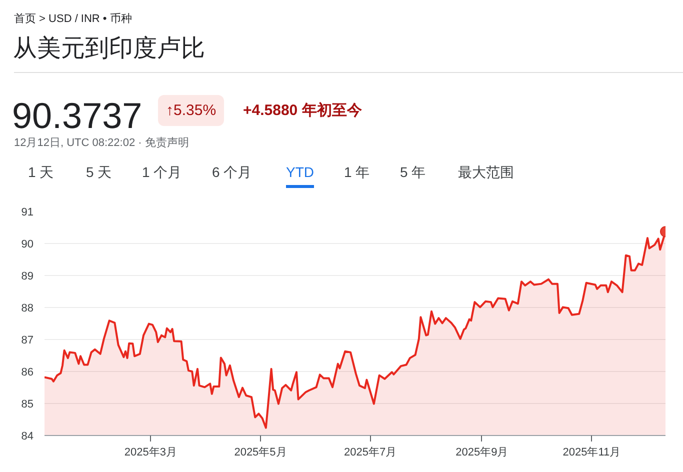  Describe the element at coordinates (357, 172) in the screenshot. I see `text: 1 年` at that location.